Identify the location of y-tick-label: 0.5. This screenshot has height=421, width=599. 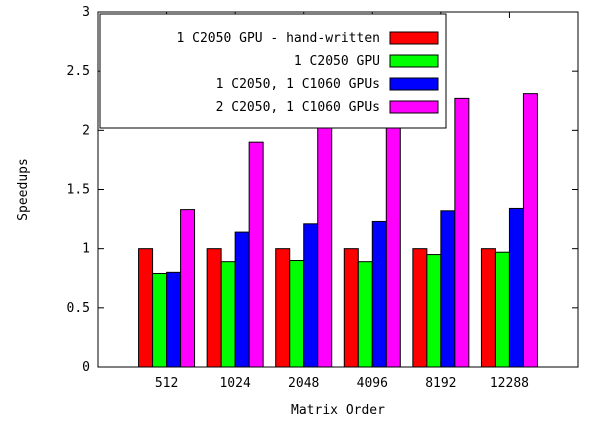
(78, 308).